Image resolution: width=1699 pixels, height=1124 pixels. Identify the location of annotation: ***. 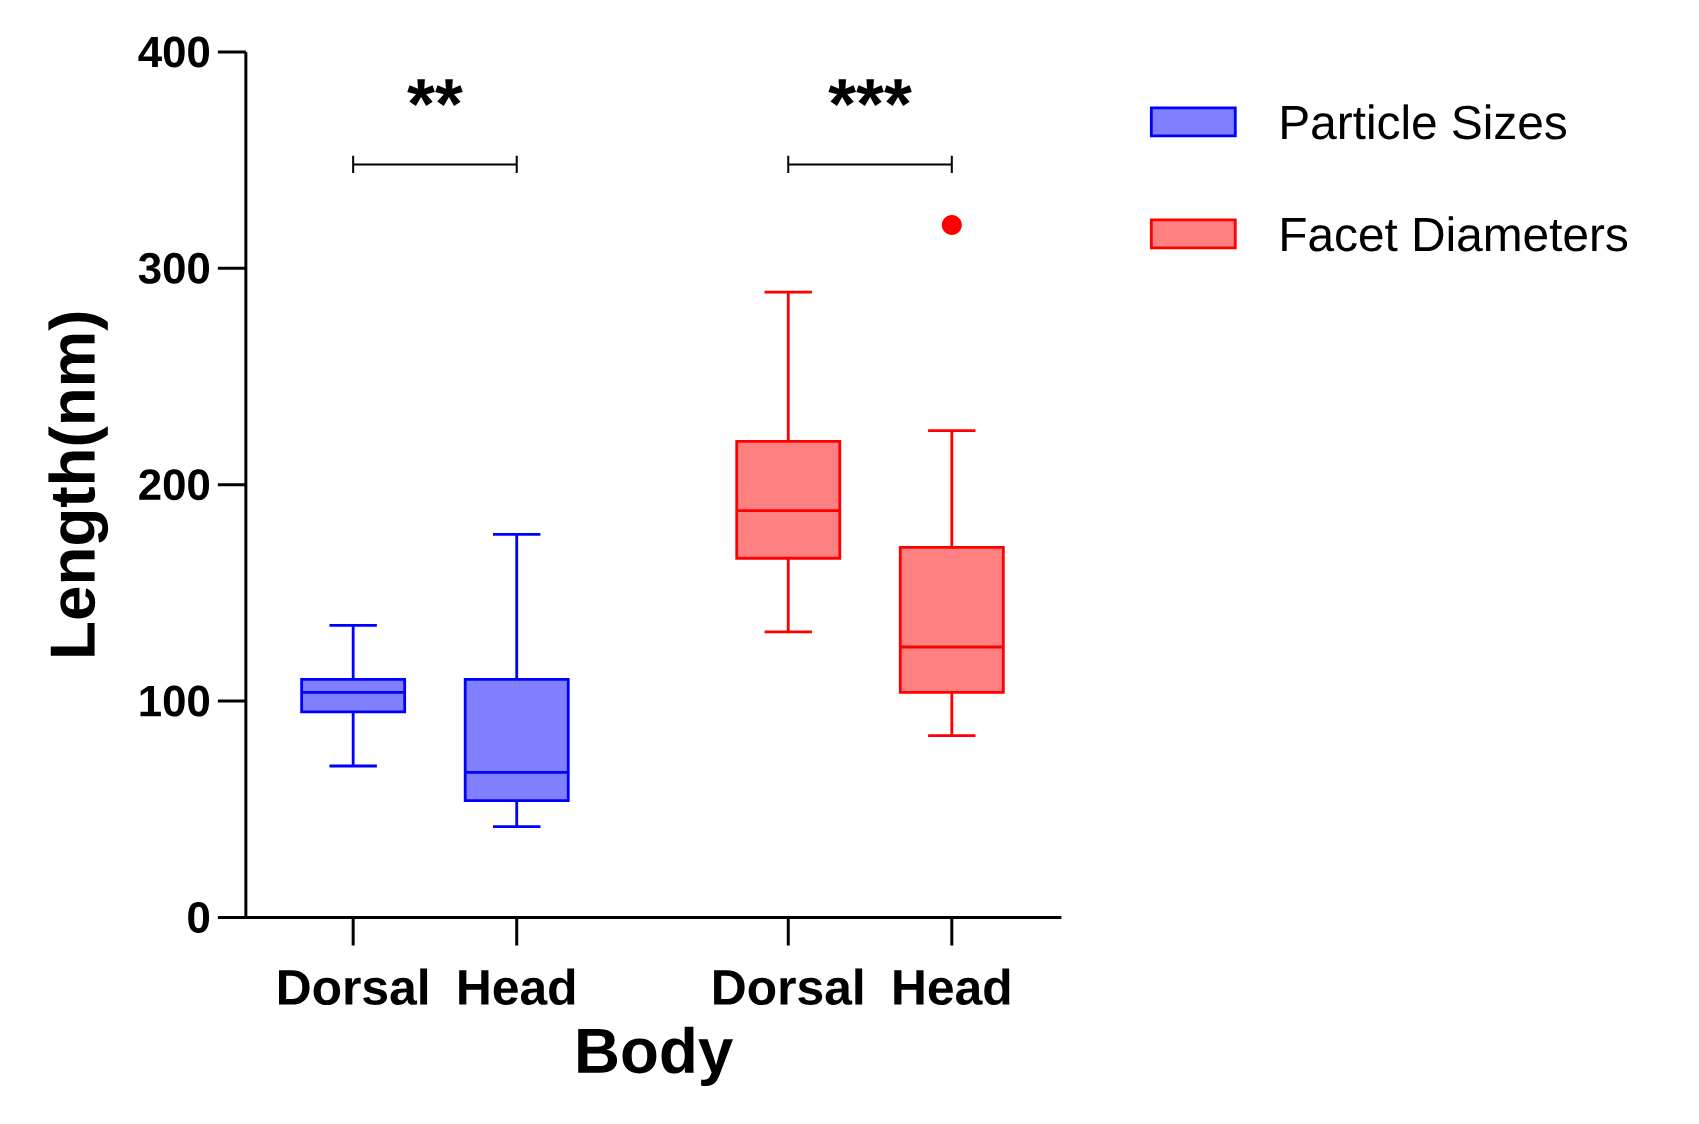
(870, 92).